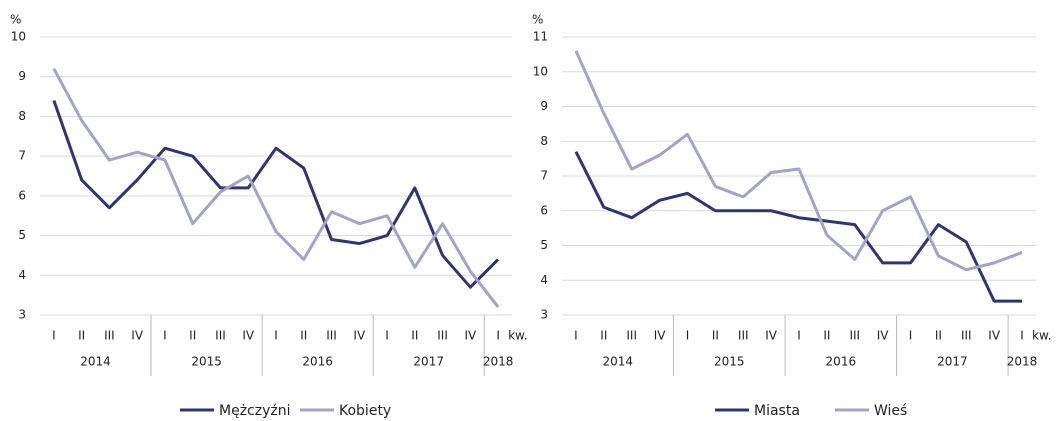 Image resolution: width=1058 pixels, height=421 pixels. I want to click on legend-label: Miasta, so click(777, 411).